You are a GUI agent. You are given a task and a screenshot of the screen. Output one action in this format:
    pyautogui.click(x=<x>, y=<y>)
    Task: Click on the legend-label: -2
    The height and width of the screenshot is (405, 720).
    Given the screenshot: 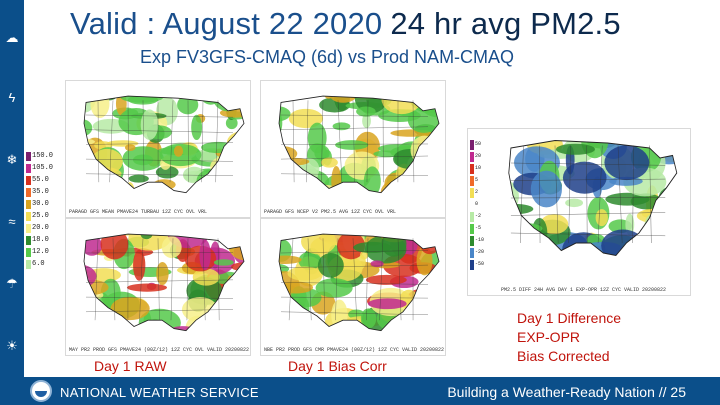 What is the action you would take?
    pyautogui.click(x=478, y=216)
    